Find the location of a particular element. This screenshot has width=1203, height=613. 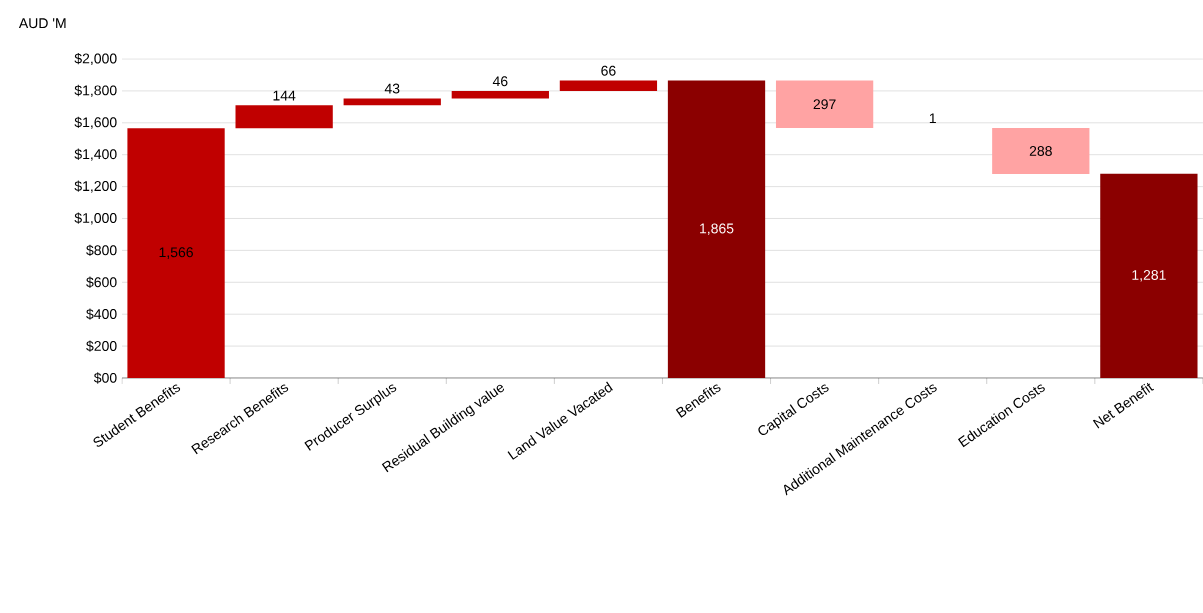

data-label: 144 is located at coordinates (284, 95).